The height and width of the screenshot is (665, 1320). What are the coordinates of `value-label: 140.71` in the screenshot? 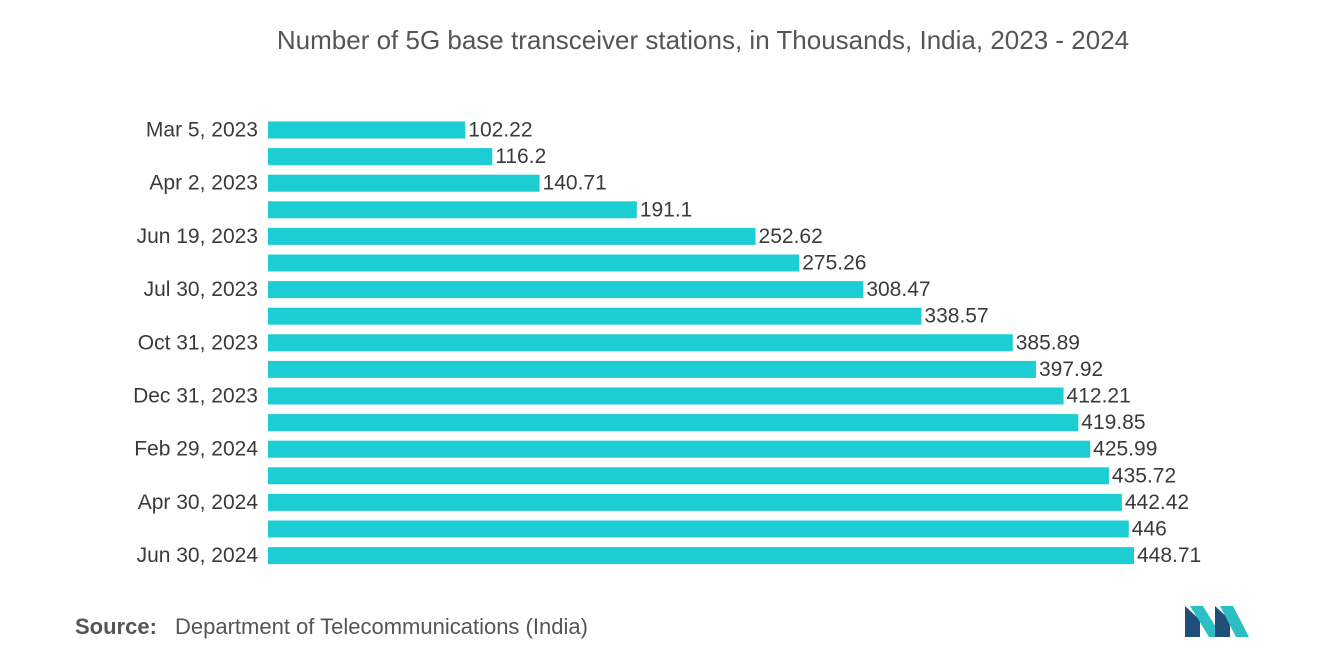 It's located at (575, 183).